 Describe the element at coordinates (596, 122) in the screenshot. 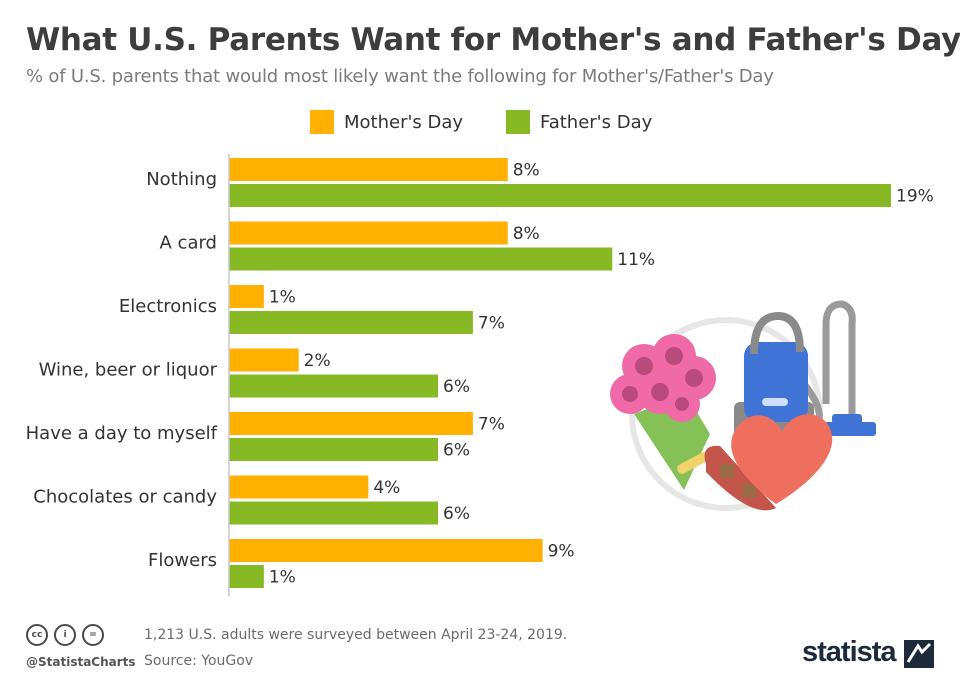

I see `legend-label-fathers-day: Father's Day` at that location.